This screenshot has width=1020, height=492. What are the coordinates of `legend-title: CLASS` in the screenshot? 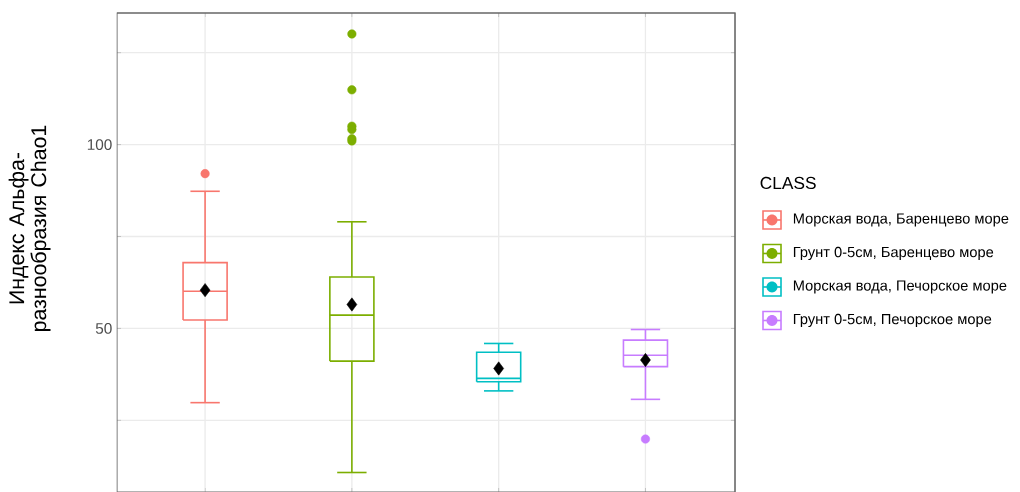 It's located at (788, 183).